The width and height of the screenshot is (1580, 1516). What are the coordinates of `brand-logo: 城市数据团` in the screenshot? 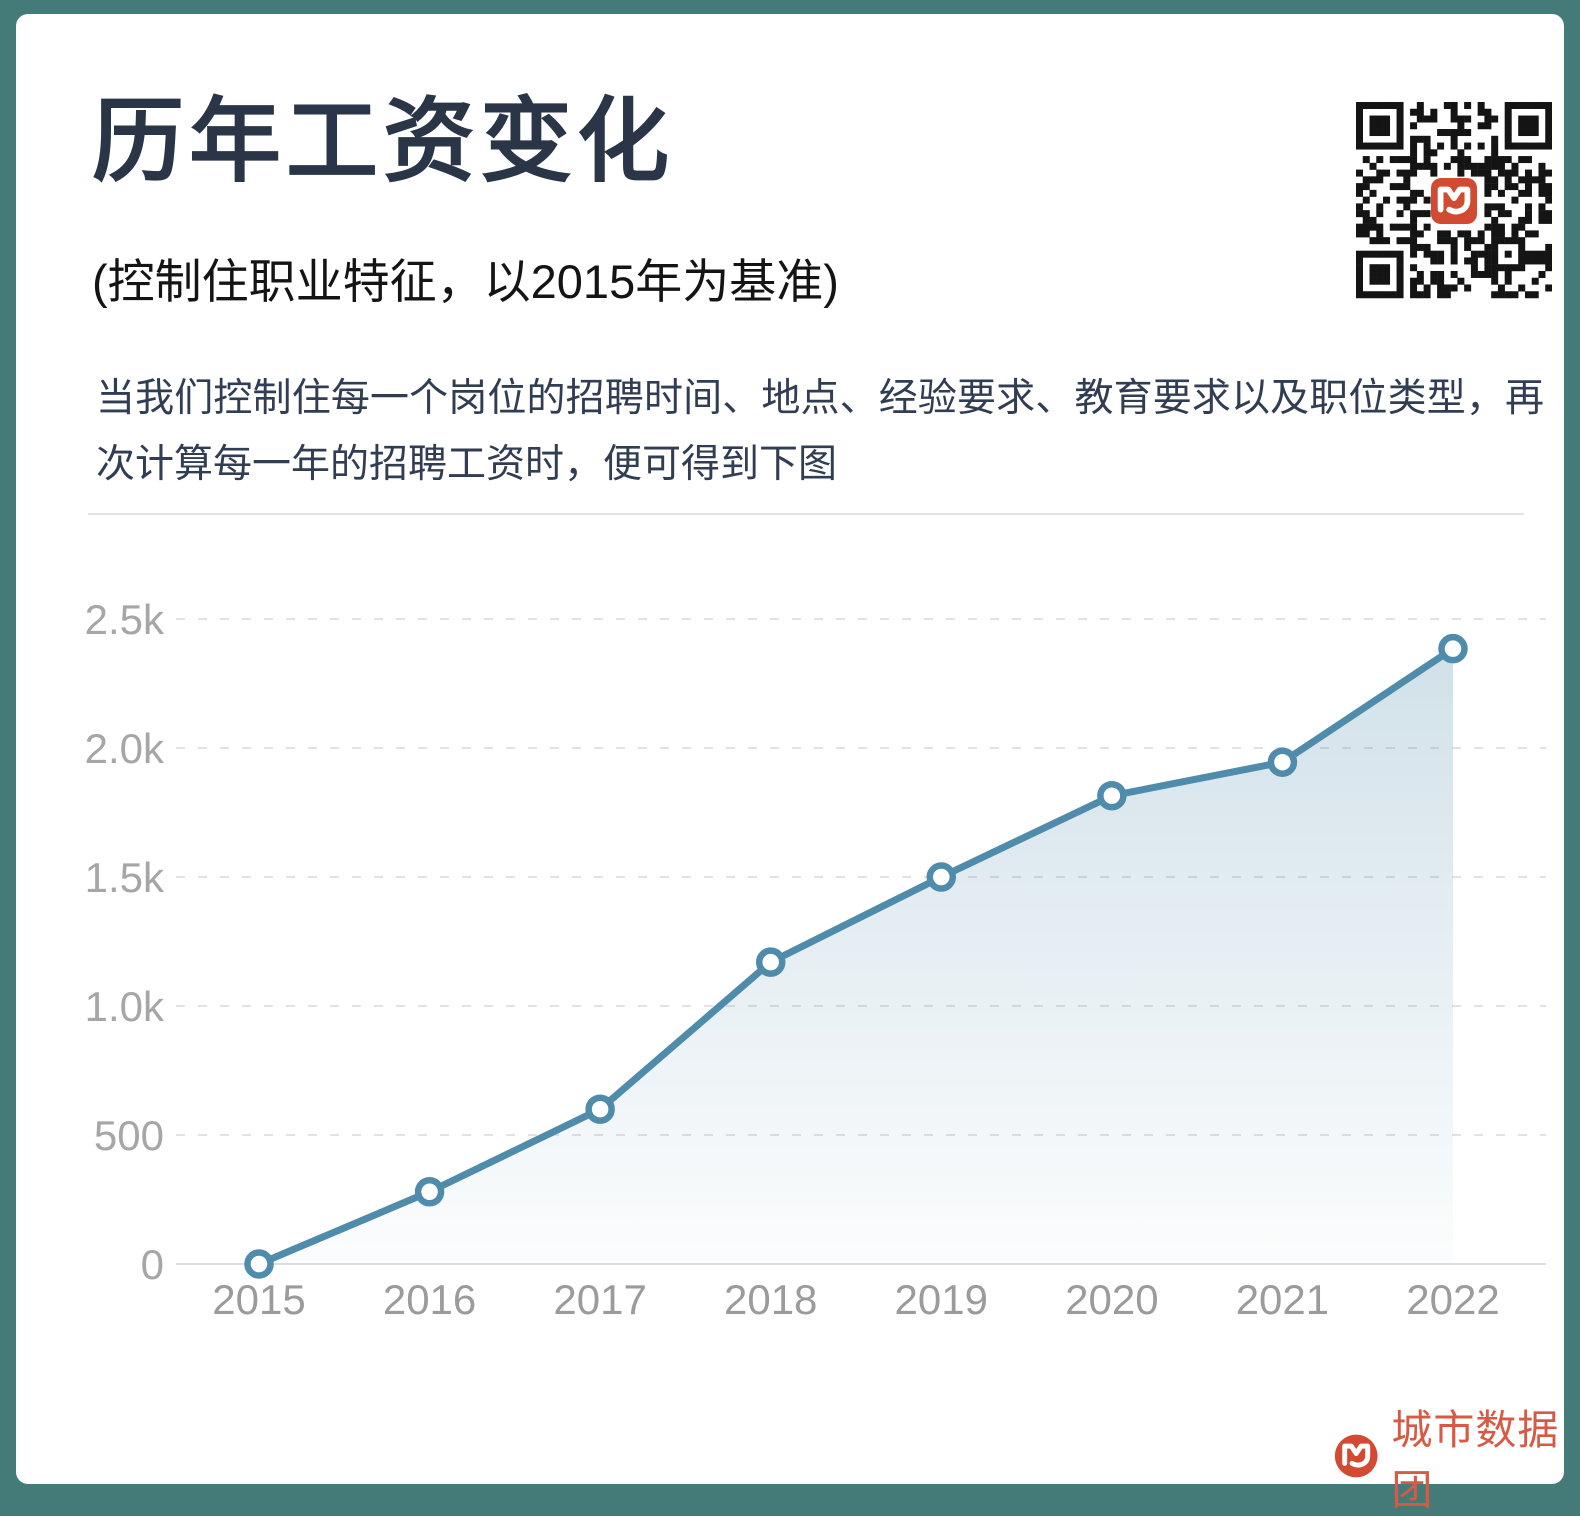 It's located at (1449, 1460).